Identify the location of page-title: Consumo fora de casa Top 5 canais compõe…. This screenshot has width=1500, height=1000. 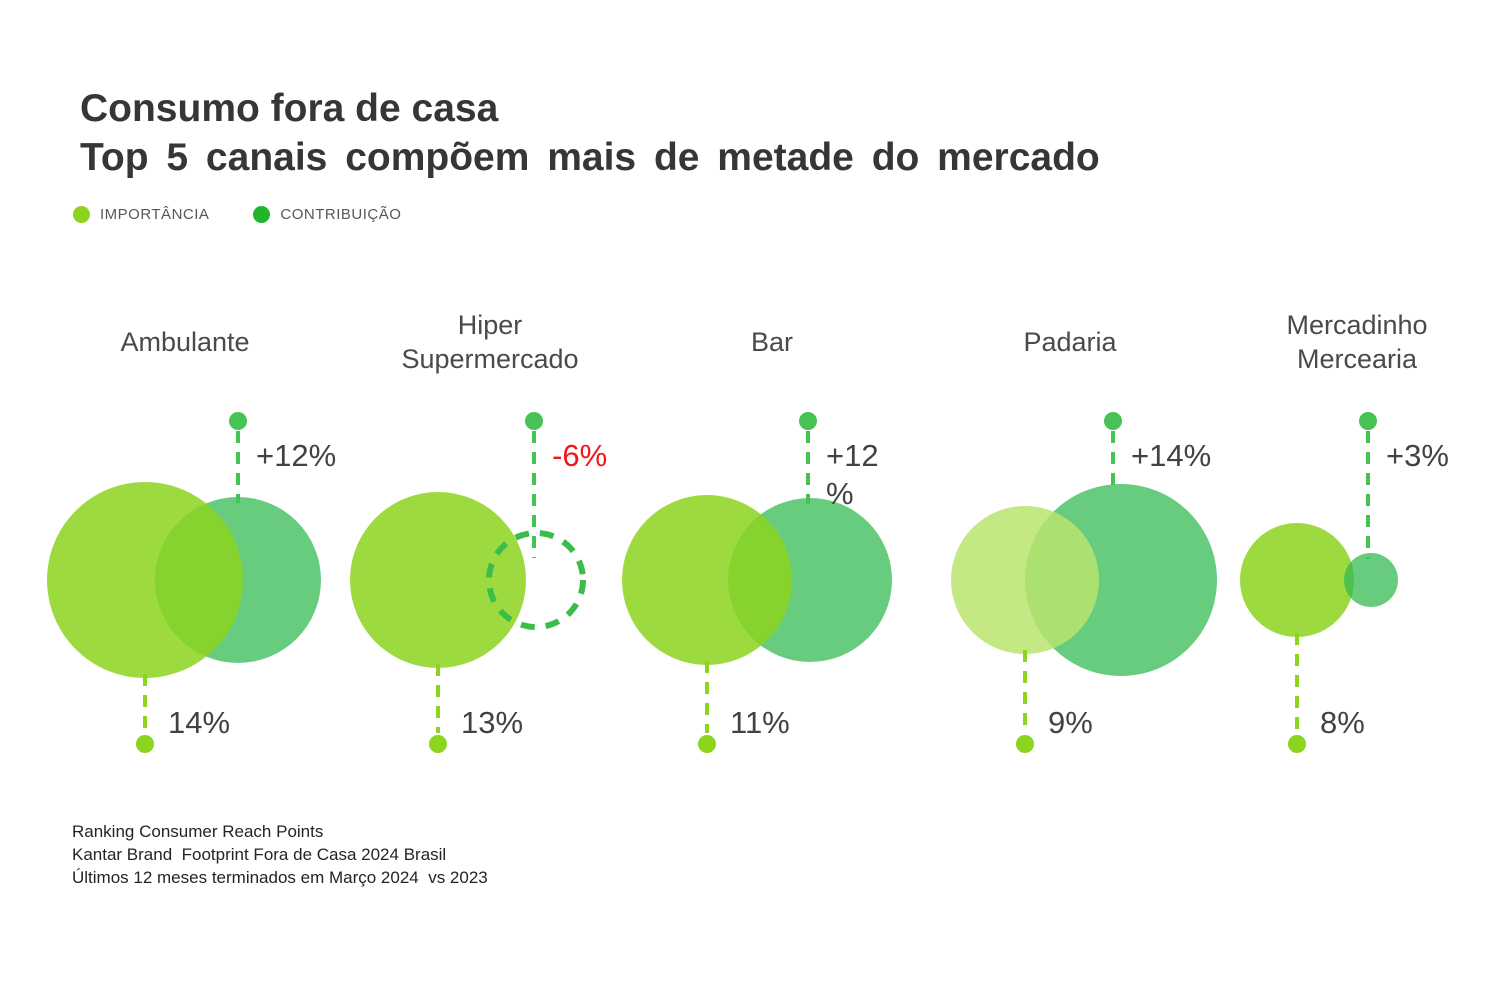
(590, 133).